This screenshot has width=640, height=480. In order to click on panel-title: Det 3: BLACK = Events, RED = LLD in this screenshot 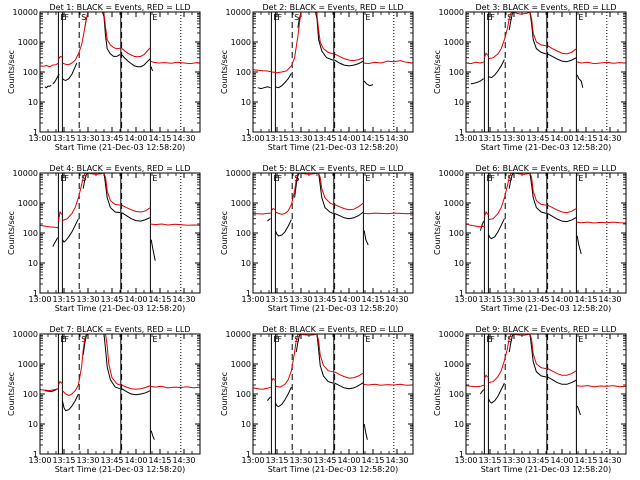, I will do `click(546, 7)`.